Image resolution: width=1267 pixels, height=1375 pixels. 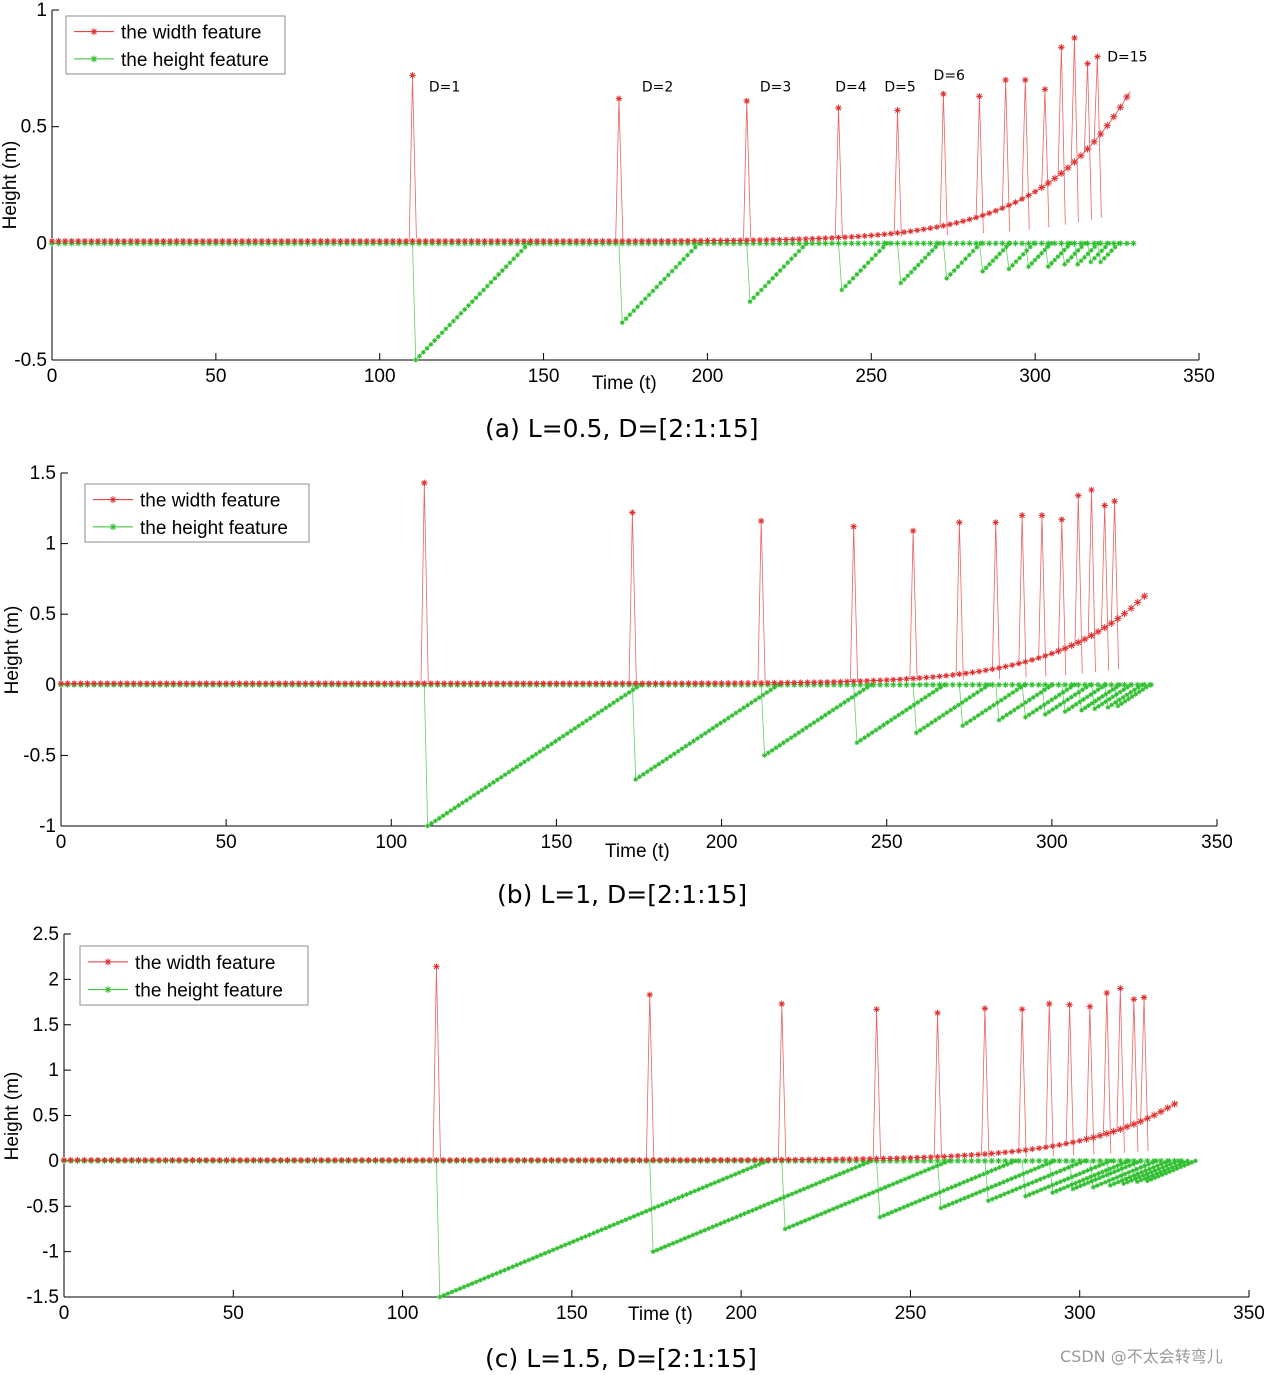 What do you see at coordinates (53, 979) in the screenshot?
I see `y-tick-label: 2` at bounding box center [53, 979].